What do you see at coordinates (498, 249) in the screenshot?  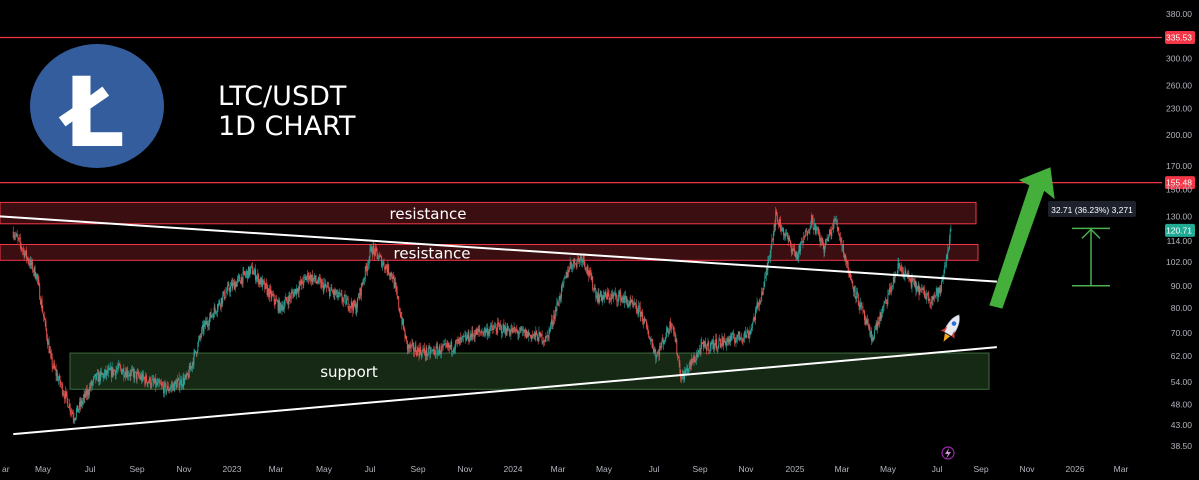 I see `trendline-descending` at bounding box center [498, 249].